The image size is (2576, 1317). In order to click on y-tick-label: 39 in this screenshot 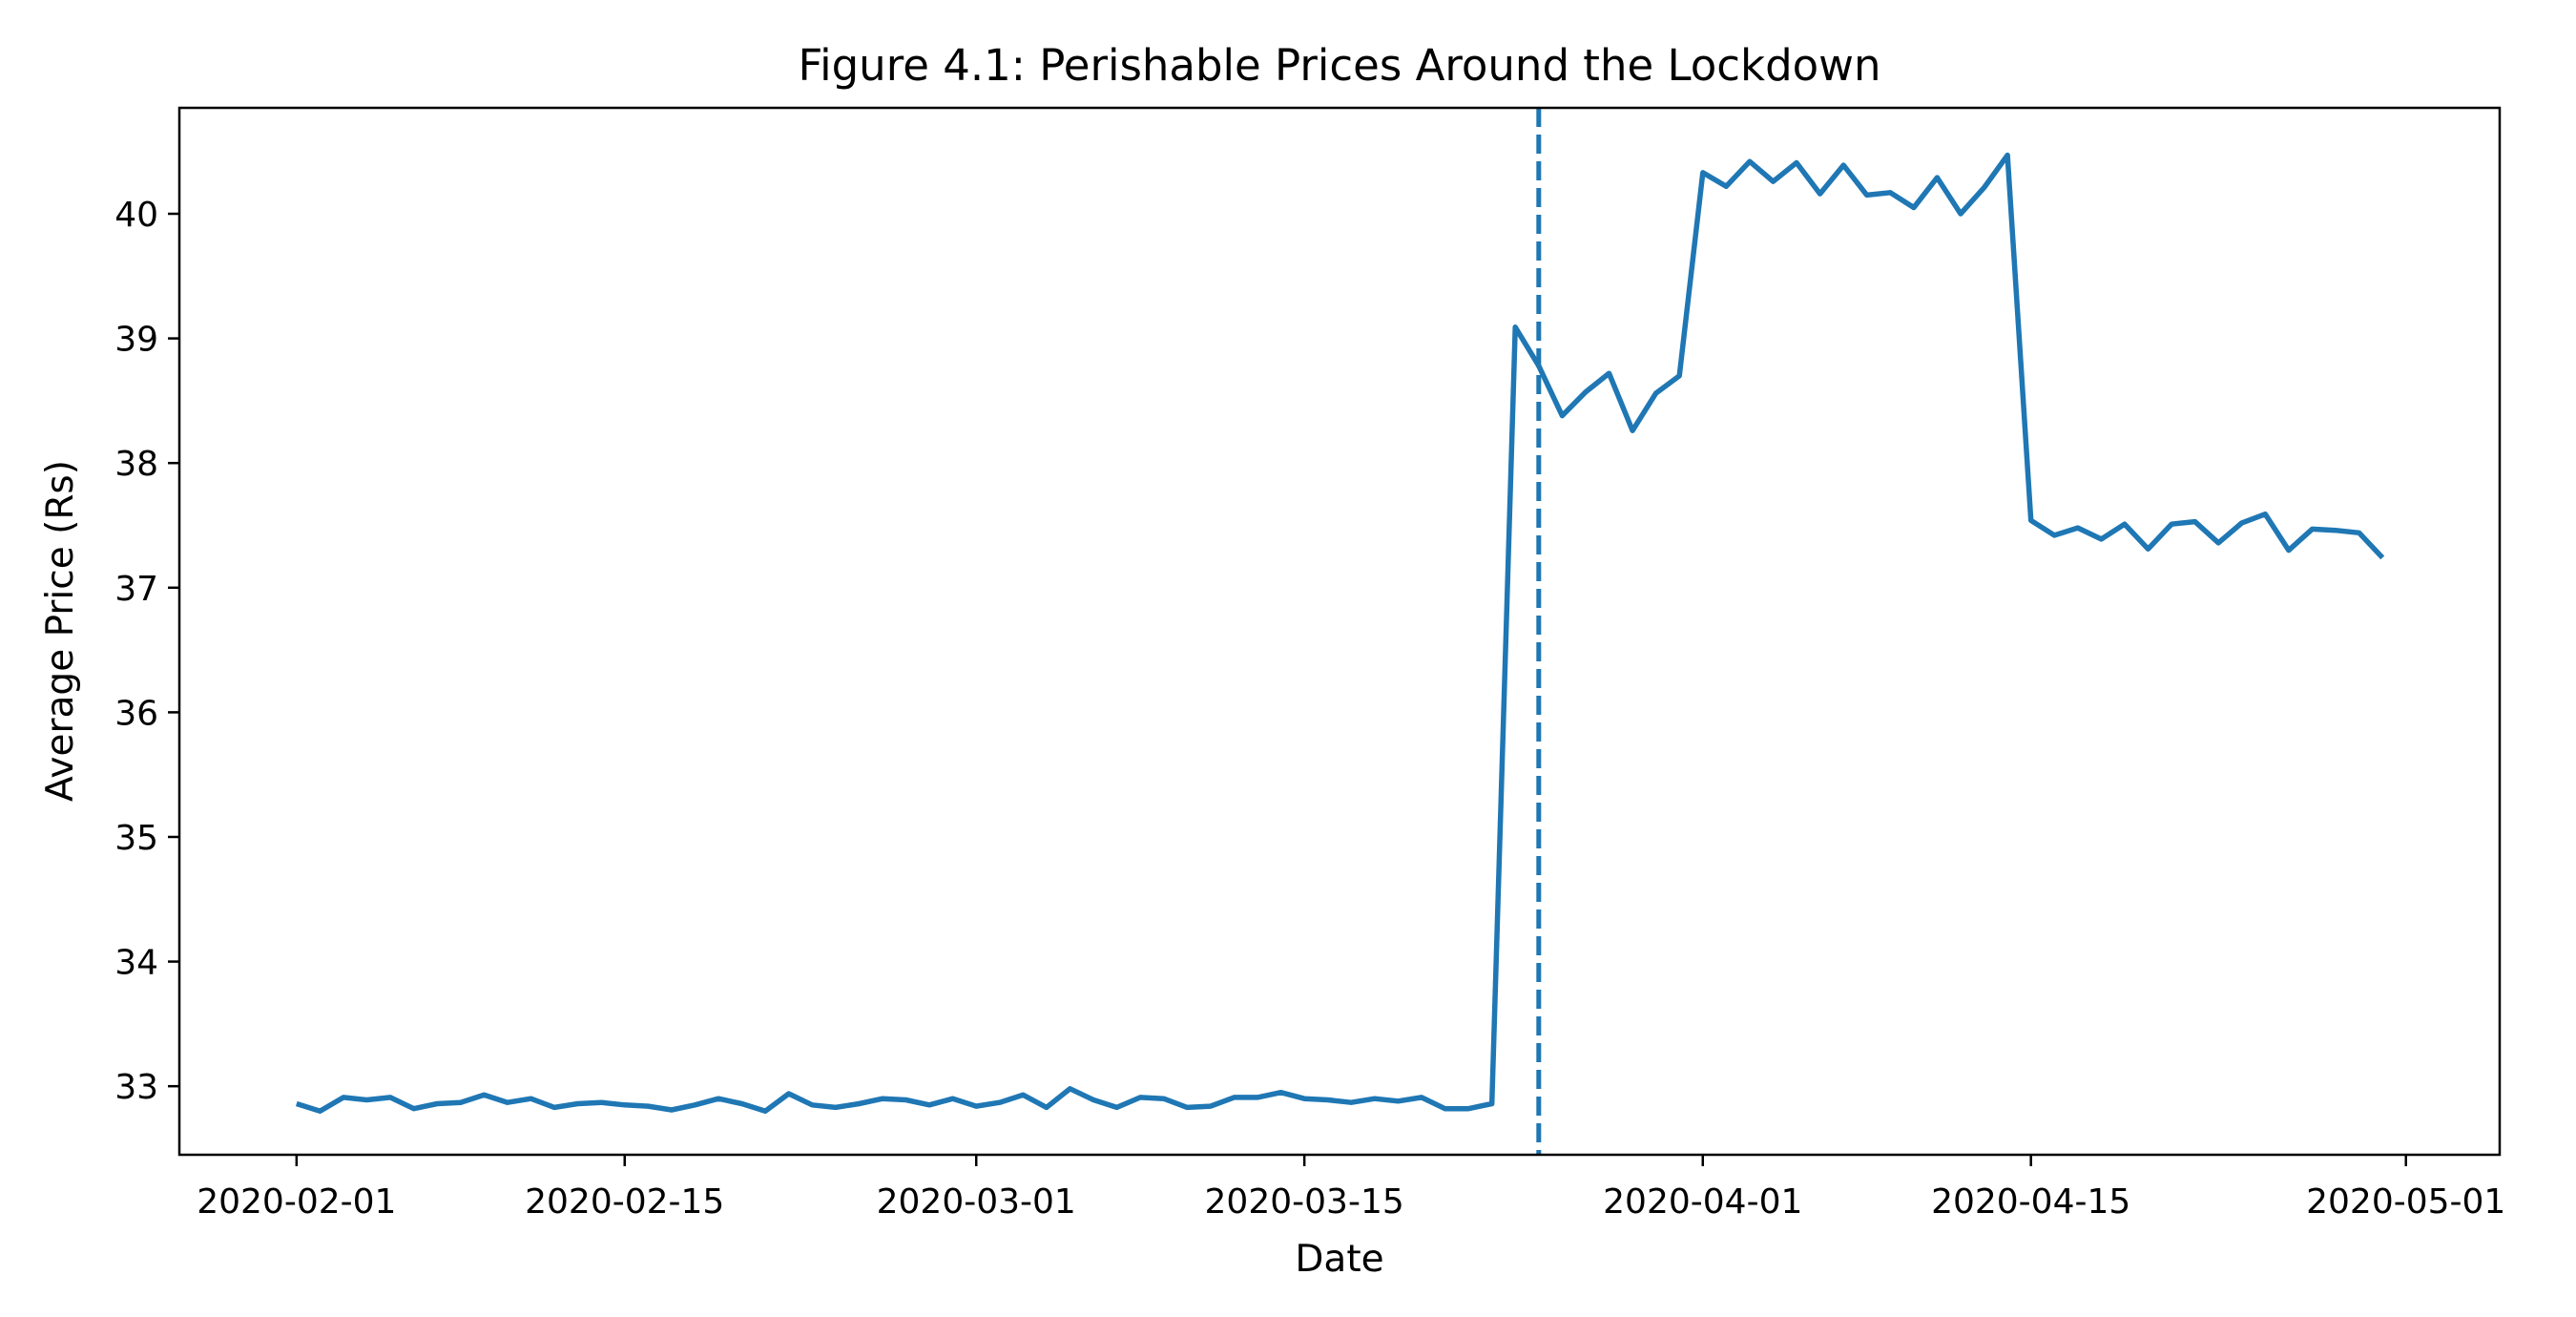, I will do `click(136, 341)`.